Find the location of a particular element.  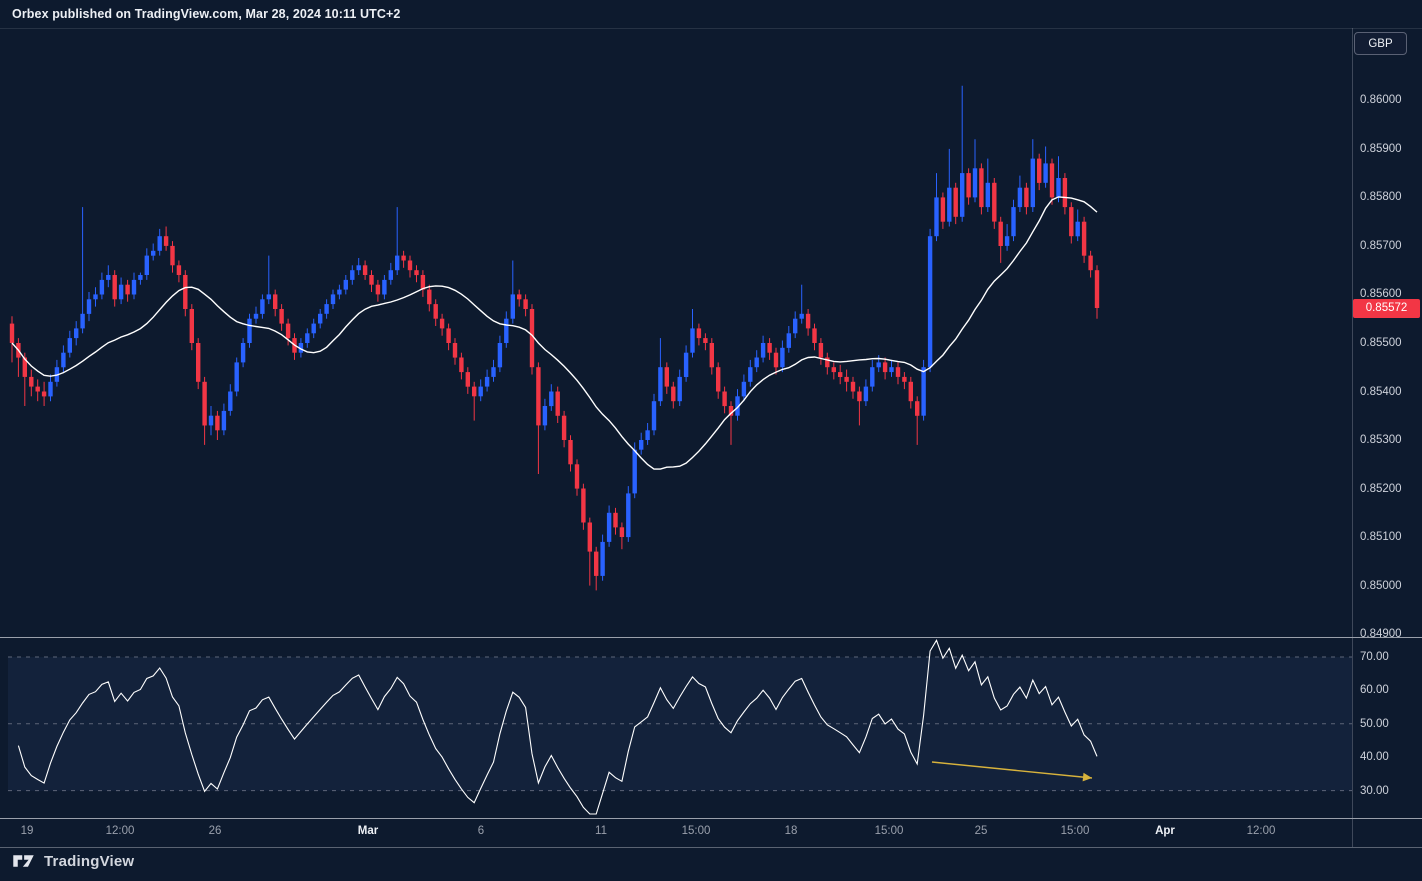

tradingview-logo-icon is located at coordinates (23, 861).